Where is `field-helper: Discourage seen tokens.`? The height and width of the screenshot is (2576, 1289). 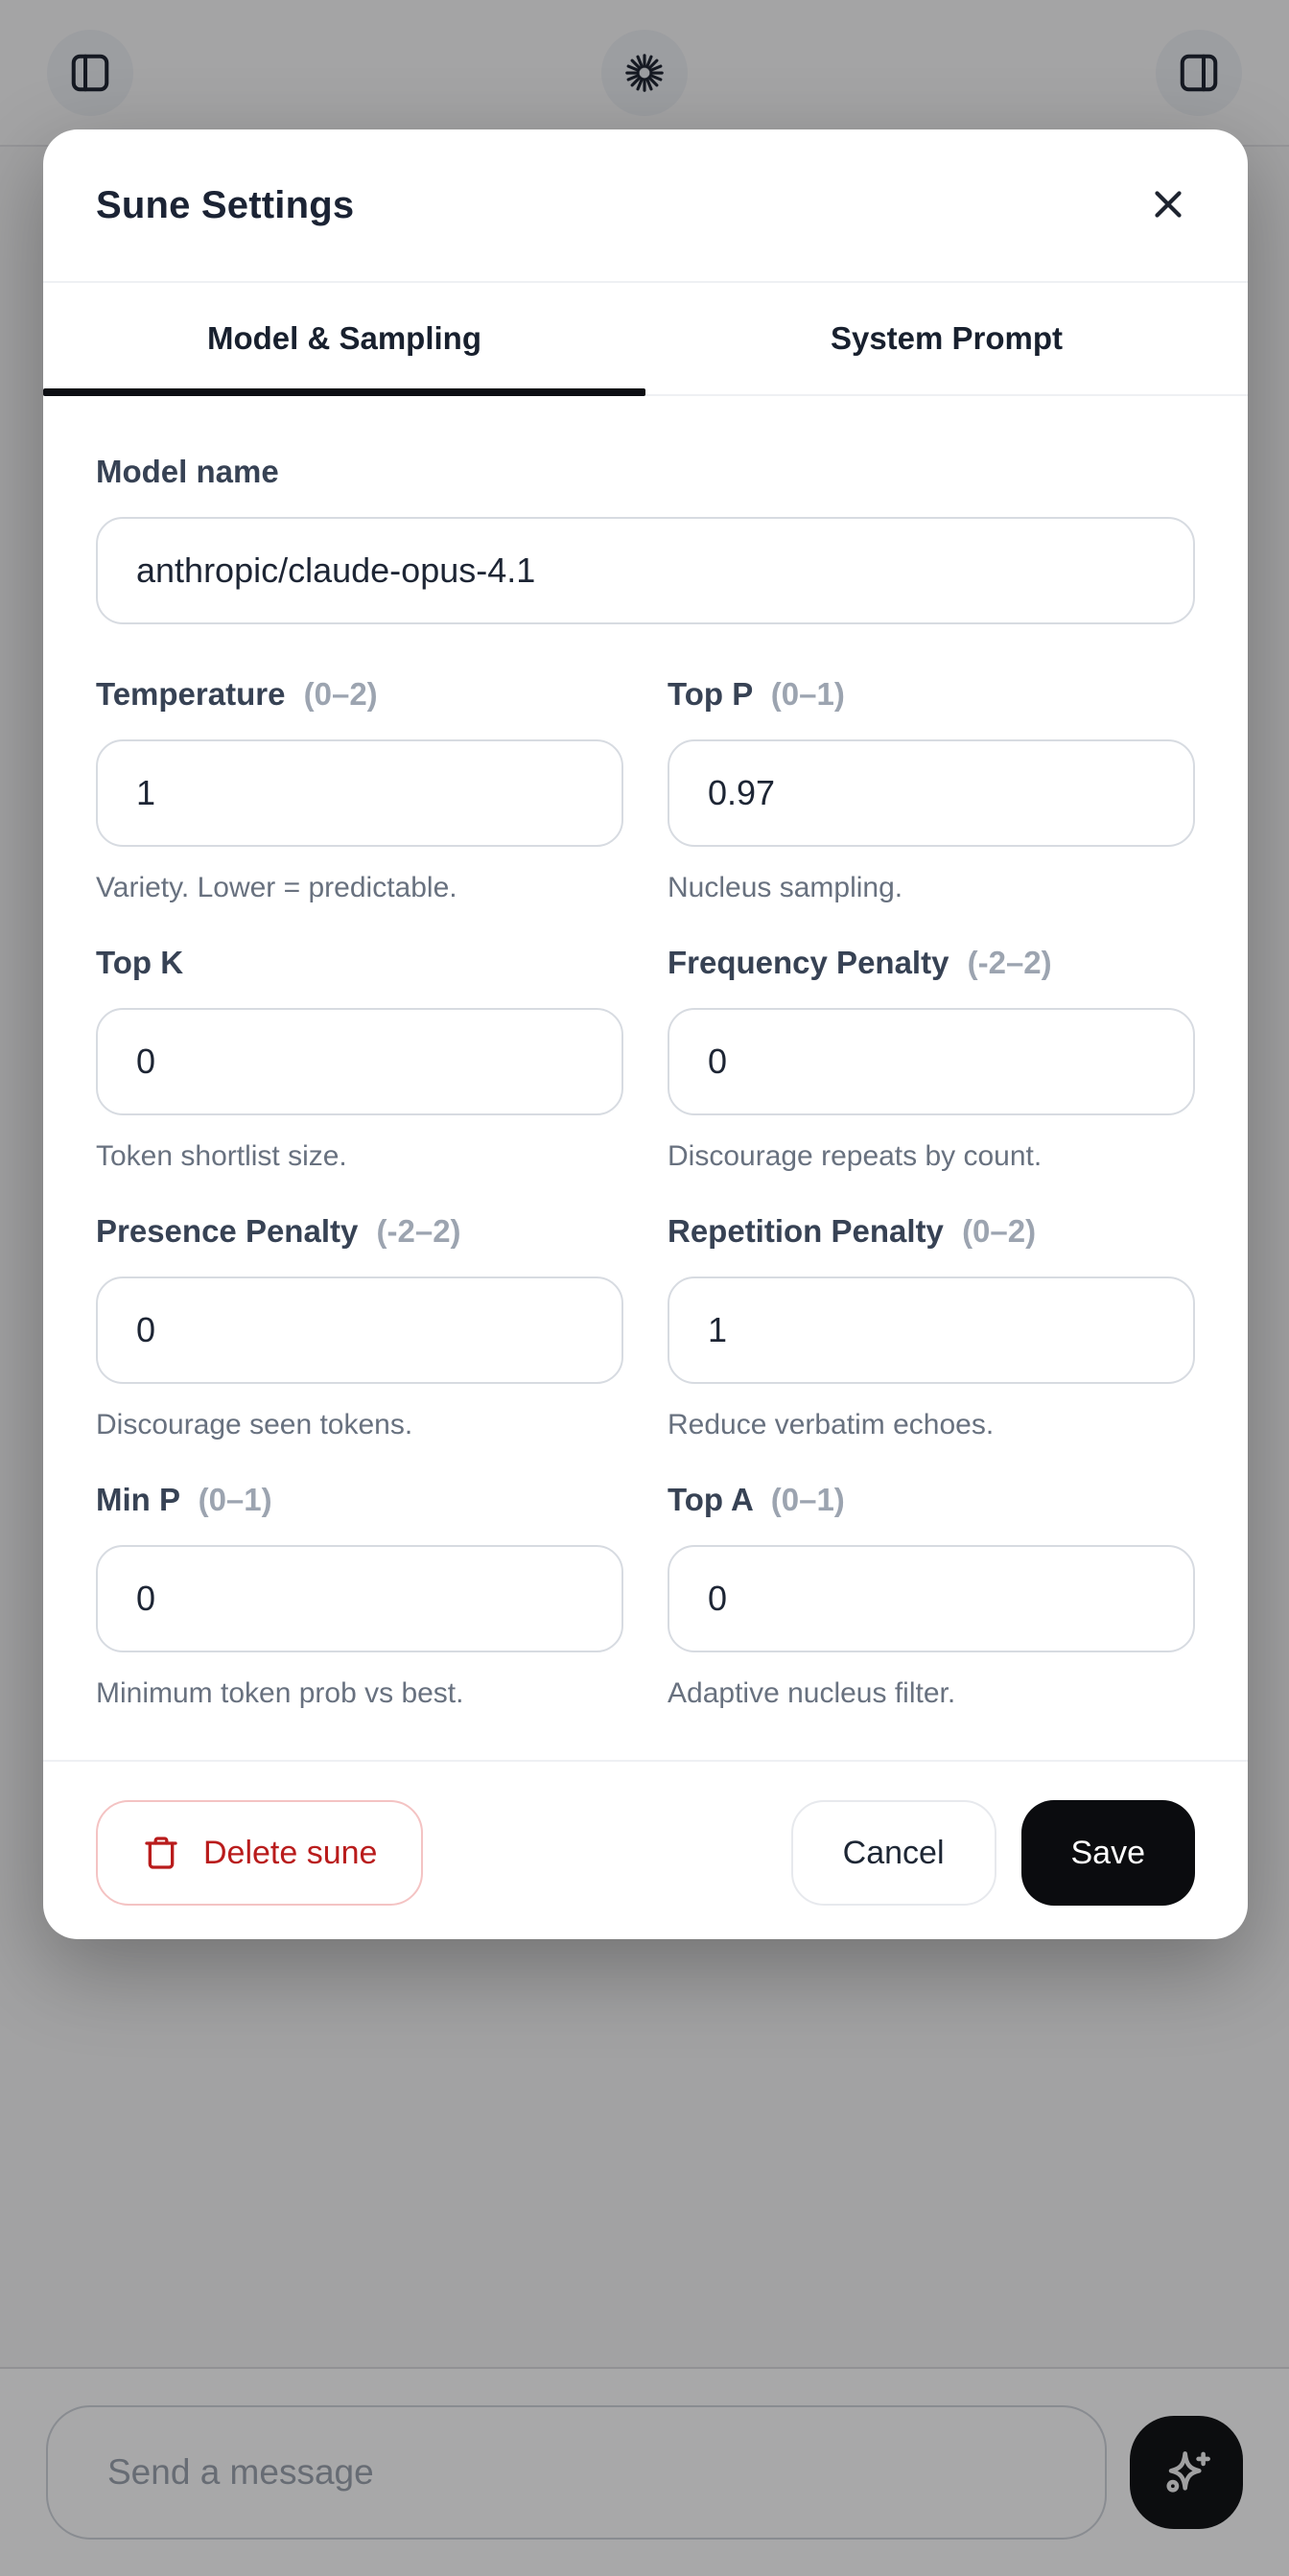 field-helper: Discourage seen tokens. is located at coordinates (254, 1424).